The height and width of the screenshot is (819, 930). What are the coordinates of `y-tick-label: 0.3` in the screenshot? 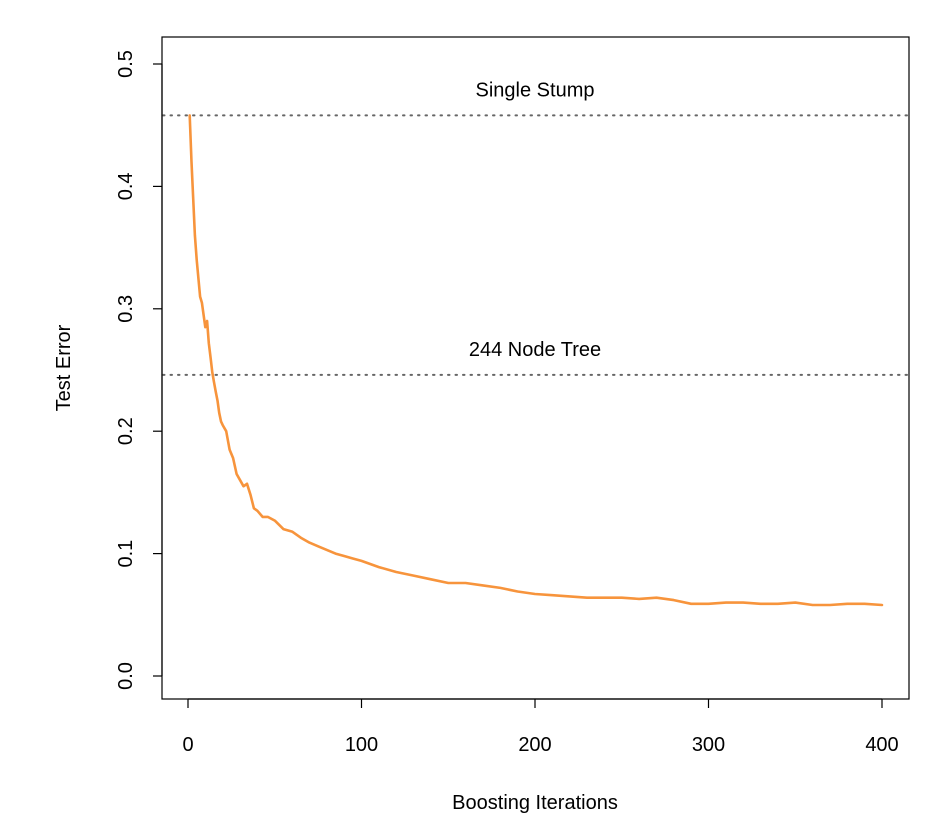 It's located at (126, 309).